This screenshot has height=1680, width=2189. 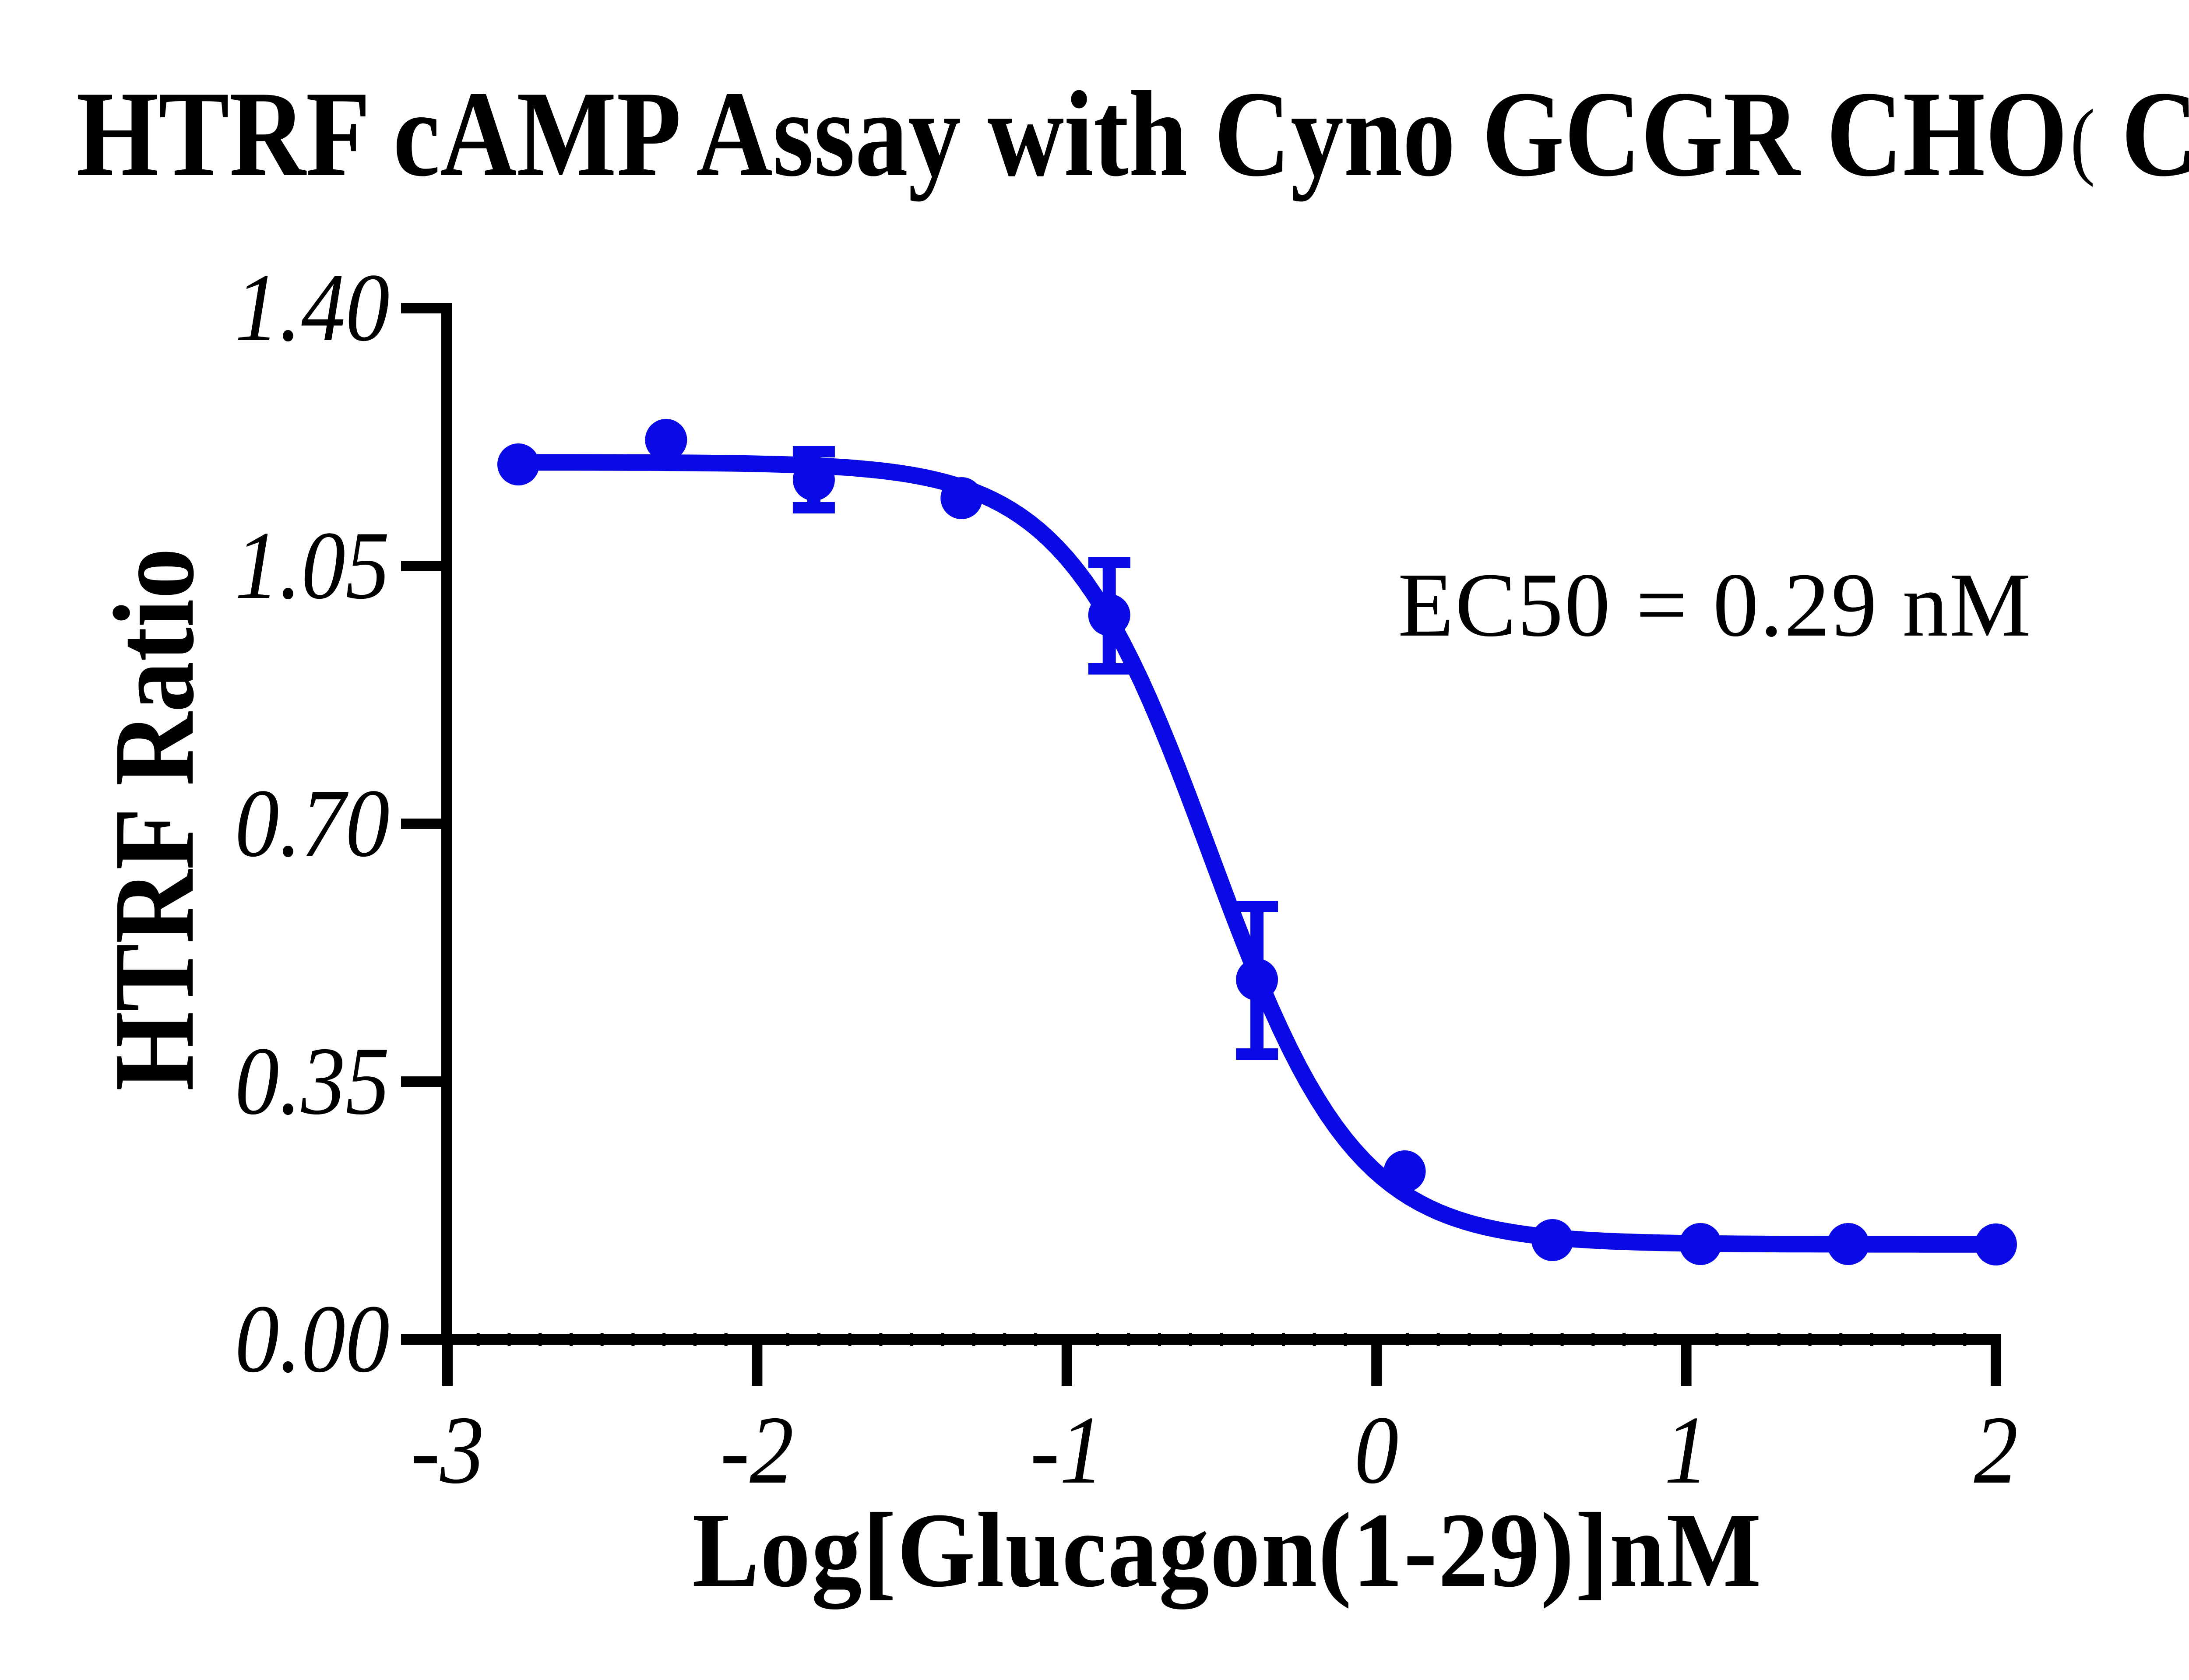 What do you see at coordinates (313, 823) in the screenshot?
I see `svg-text: 0.70` at bounding box center [313, 823].